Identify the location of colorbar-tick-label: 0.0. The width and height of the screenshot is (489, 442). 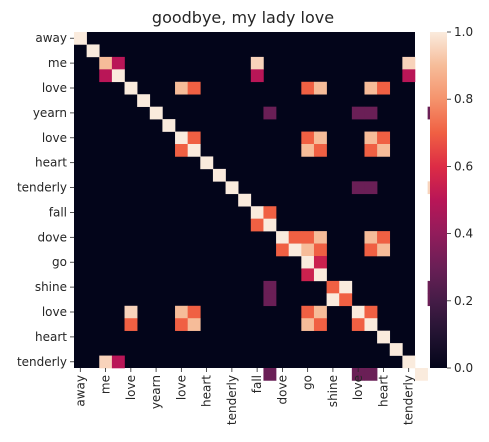
(463, 368).